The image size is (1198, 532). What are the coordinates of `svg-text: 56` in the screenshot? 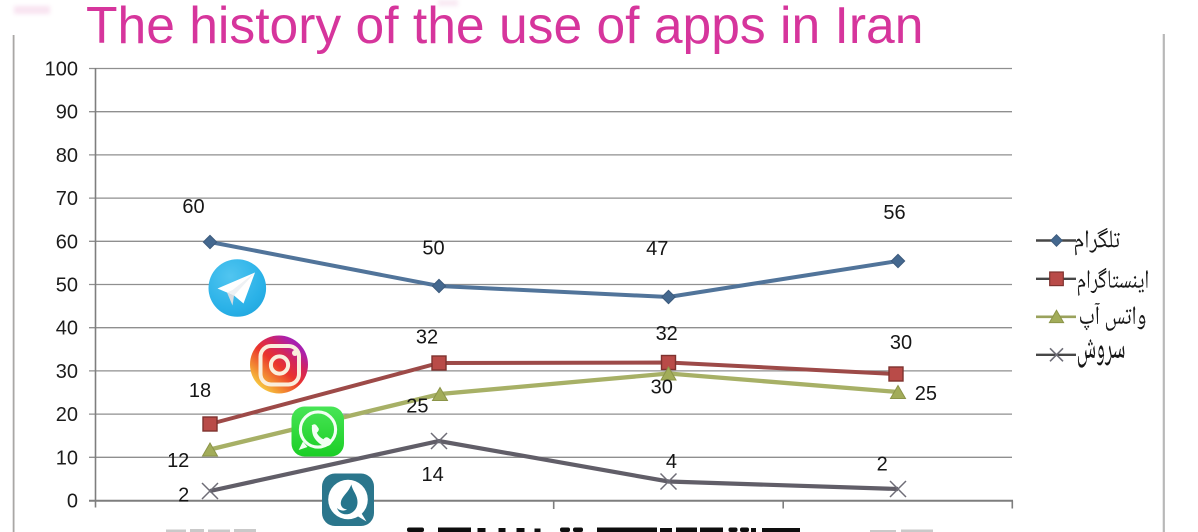 It's located at (894, 213).